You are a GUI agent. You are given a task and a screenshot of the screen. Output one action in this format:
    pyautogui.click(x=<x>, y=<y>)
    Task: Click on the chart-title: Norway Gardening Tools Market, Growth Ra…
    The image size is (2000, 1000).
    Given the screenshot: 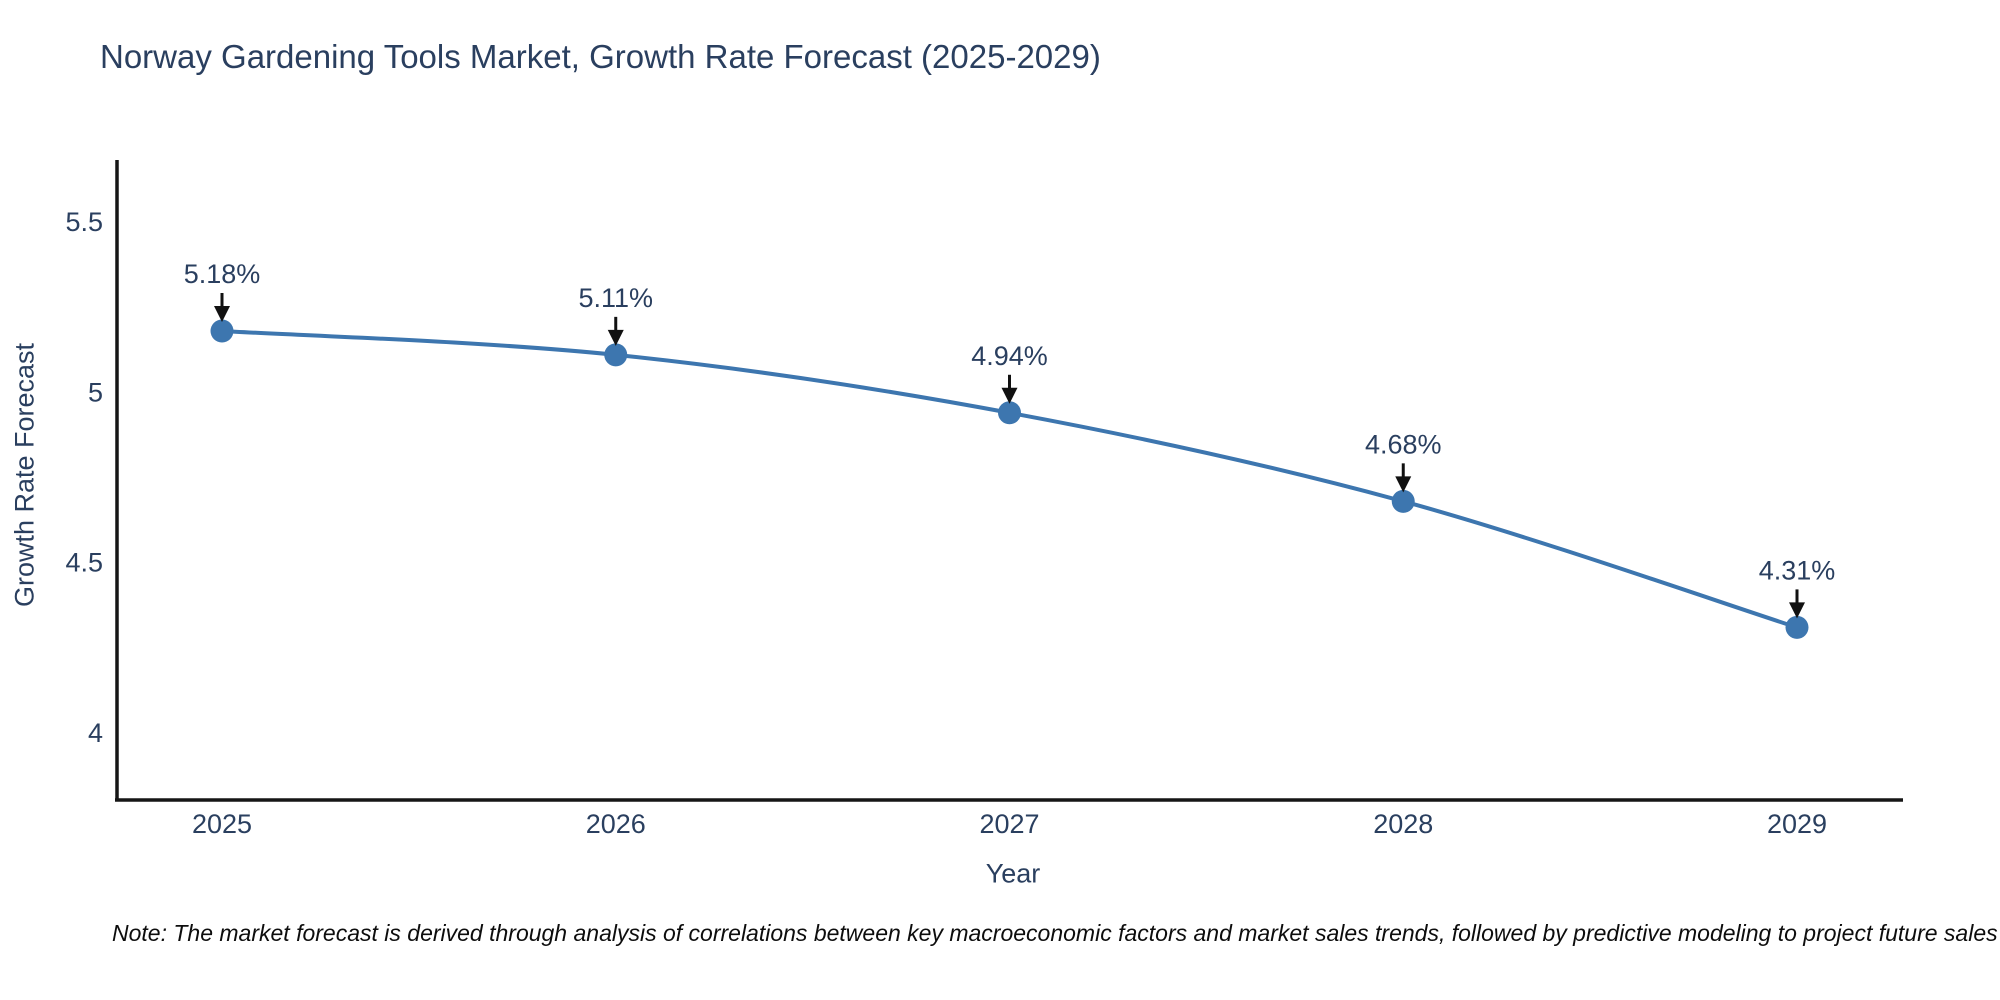 What is the action you would take?
    pyautogui.click(x=600, y=56)
    